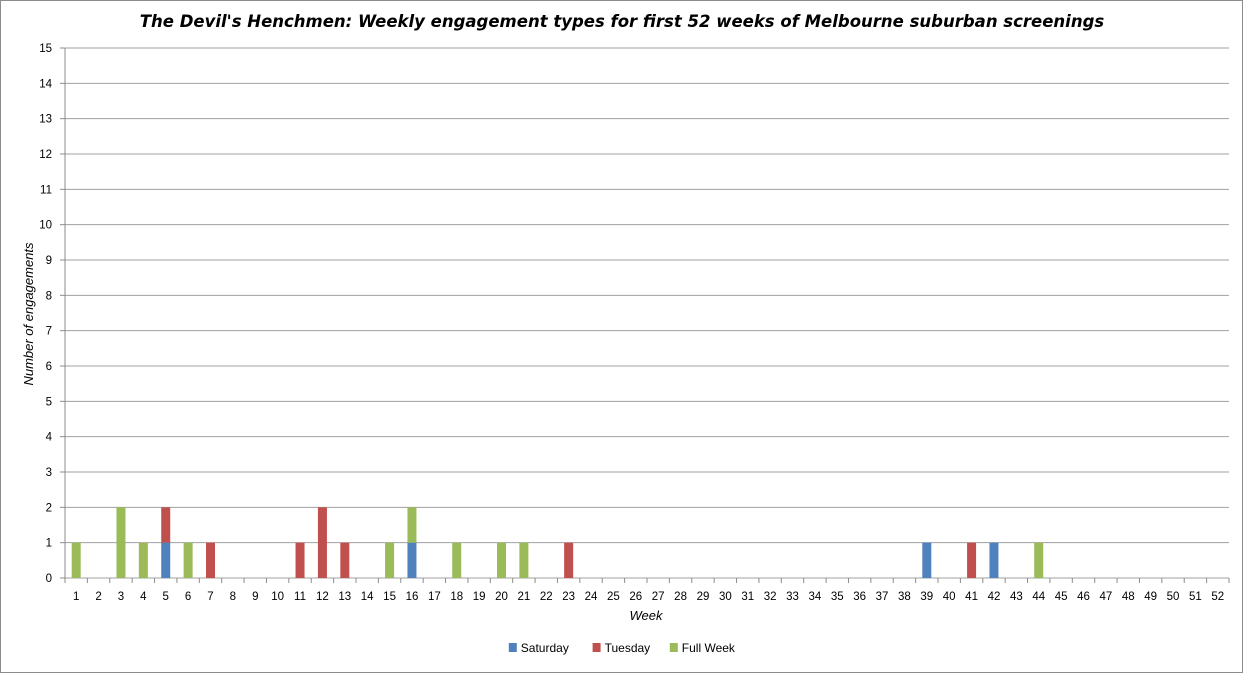 This screenshot has height=673, width=1243. What do you see at coordinates (613, 597) in the screenshot?
I see `x-tick-label: 25` at bounding box center [613, 597].